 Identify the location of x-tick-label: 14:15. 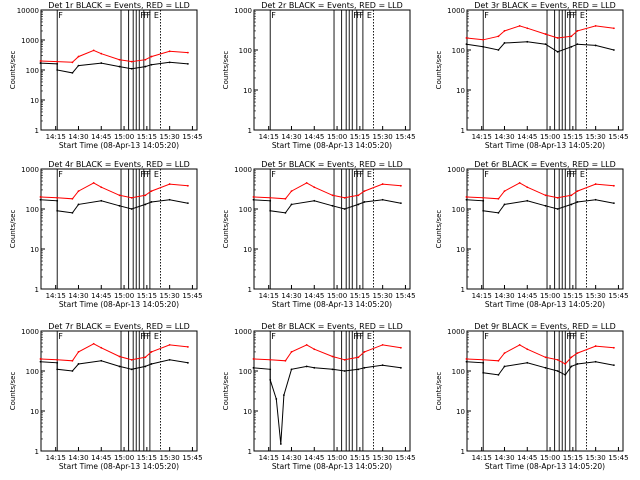
(56, 296).